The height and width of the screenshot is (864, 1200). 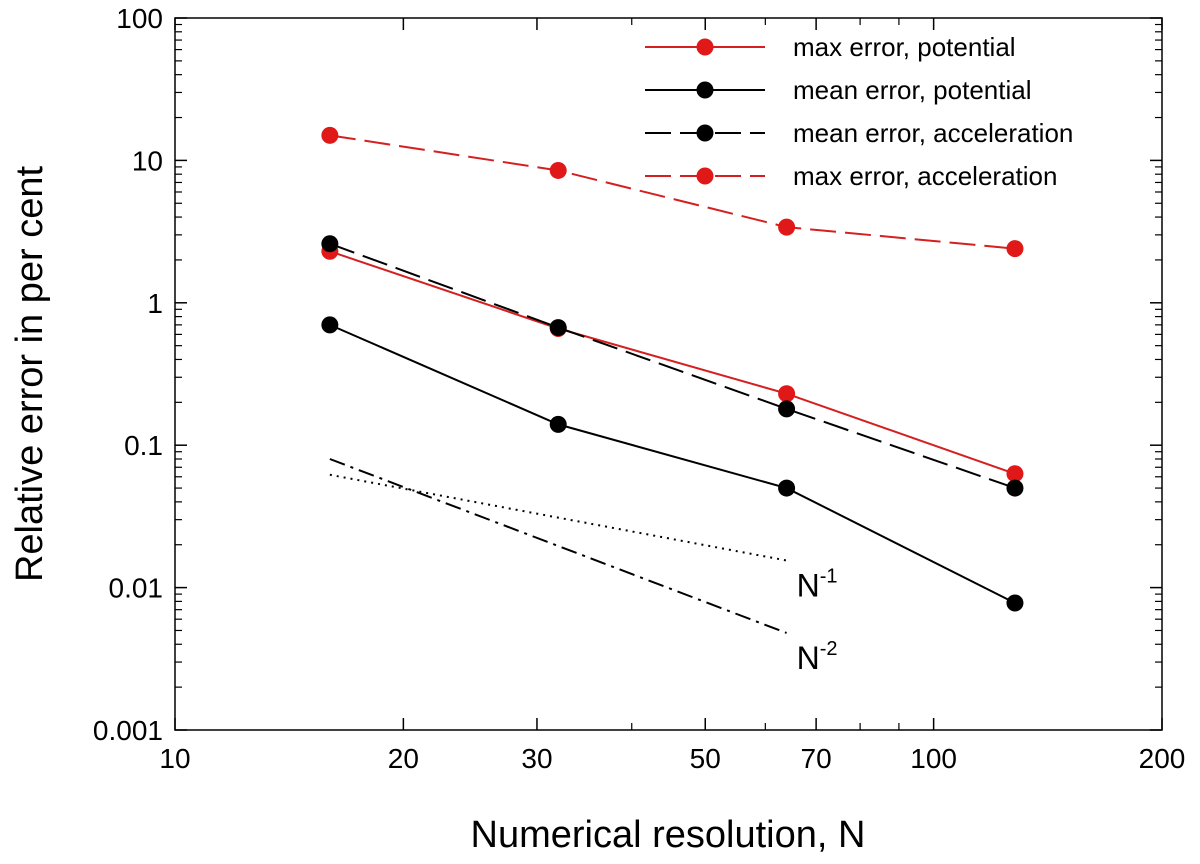 I want to click on y-tick-label: 10, so click(x=147, y=160).